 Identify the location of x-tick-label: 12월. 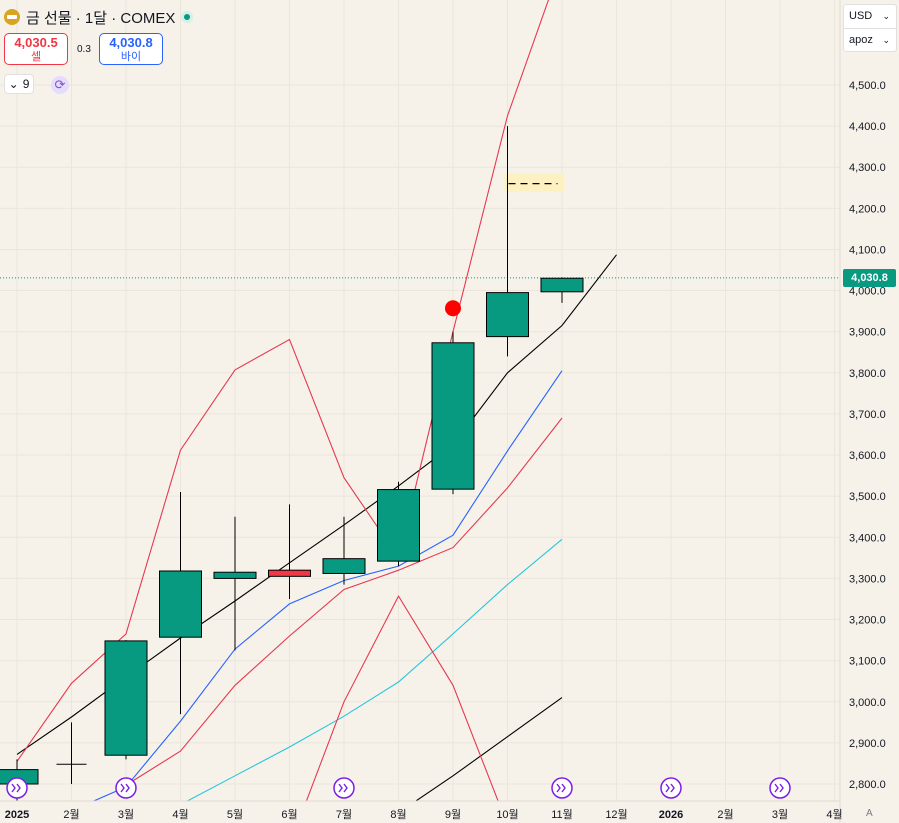
(616, 814).